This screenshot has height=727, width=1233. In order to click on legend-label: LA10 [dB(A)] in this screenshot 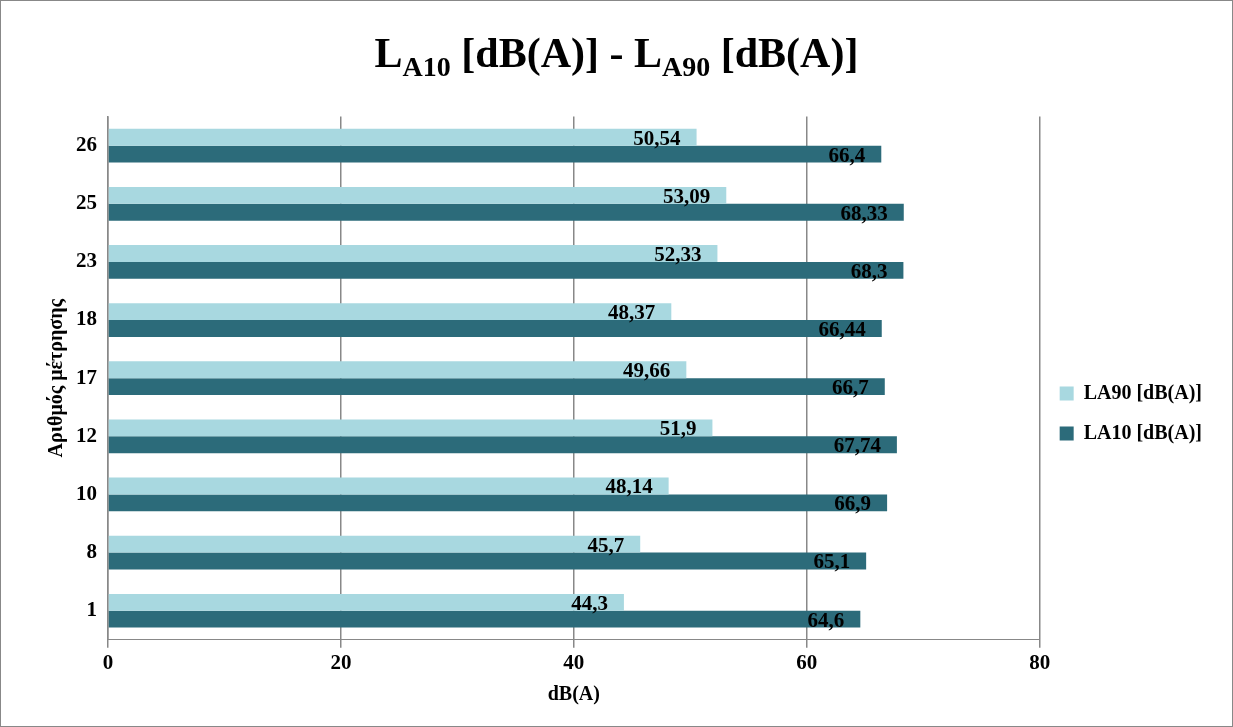, I will do `click(1143, 432)`.